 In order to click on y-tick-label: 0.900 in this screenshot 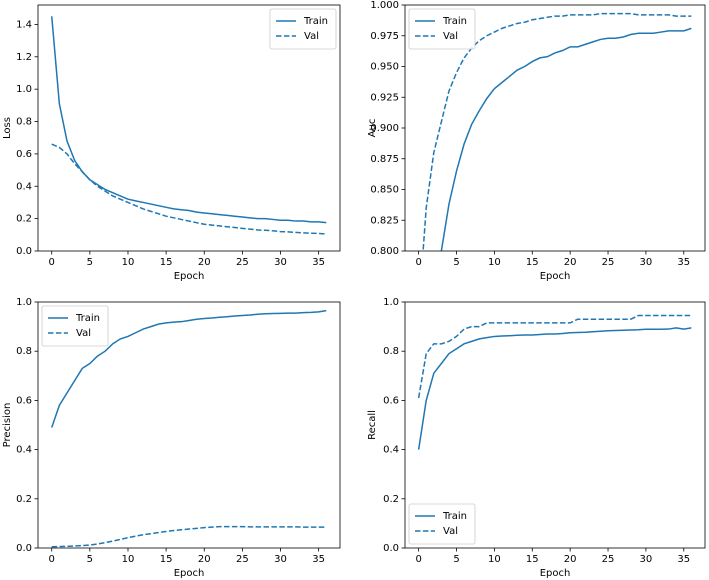, I will do `click(384, 128)`.